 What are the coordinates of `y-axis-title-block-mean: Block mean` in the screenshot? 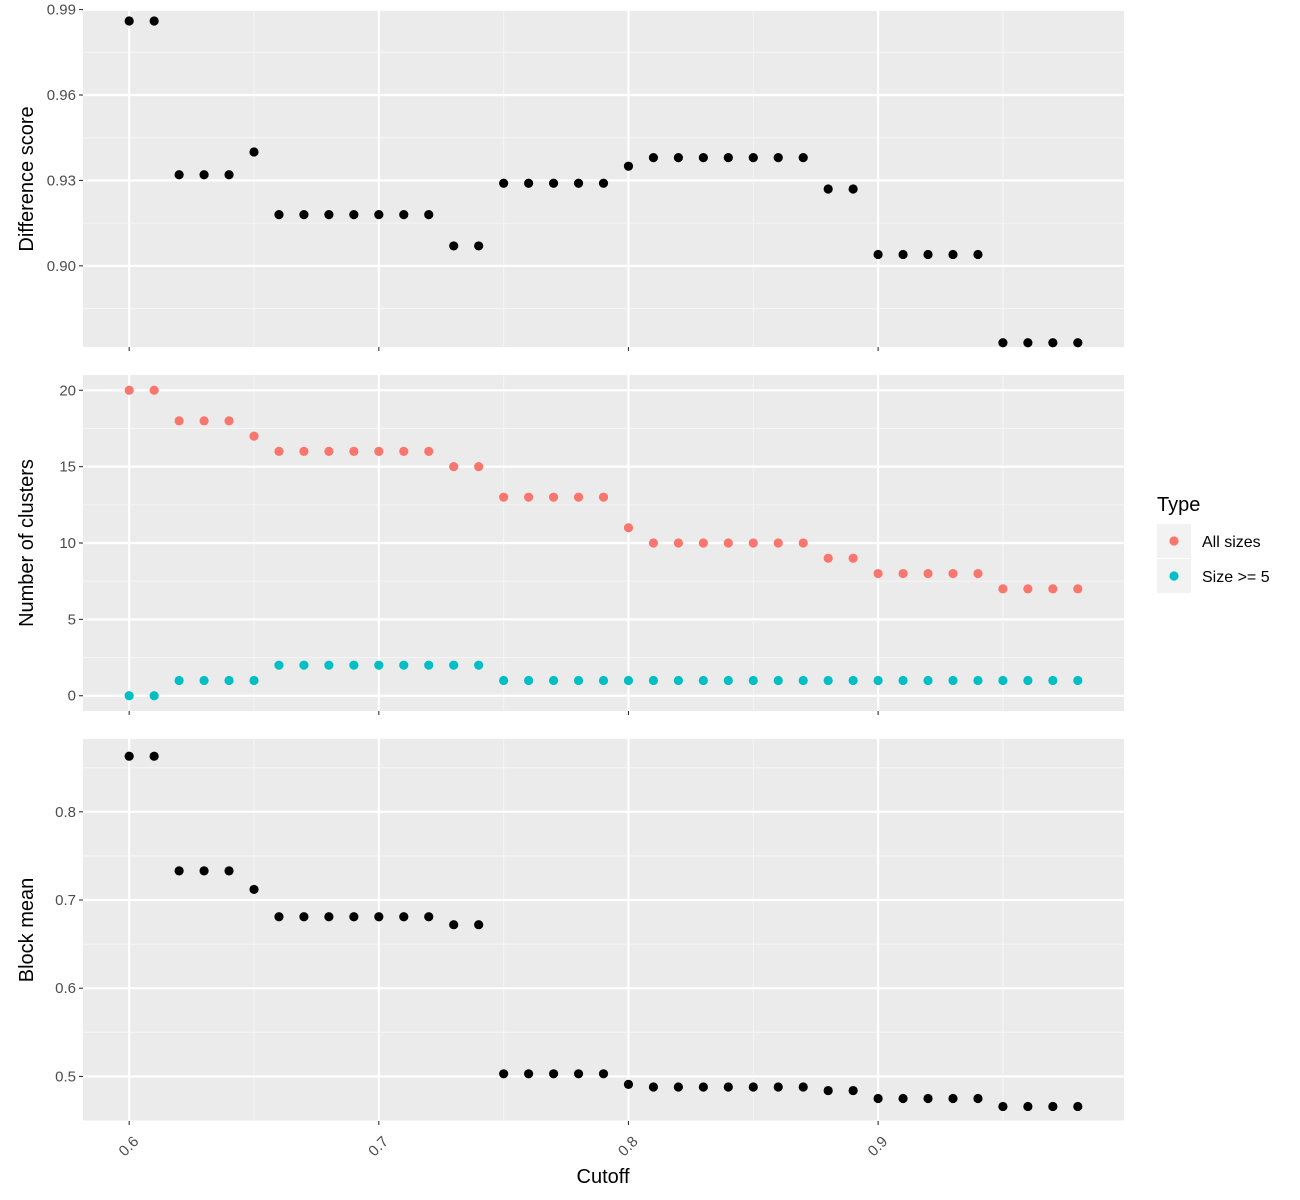 It's located at (27, 930).